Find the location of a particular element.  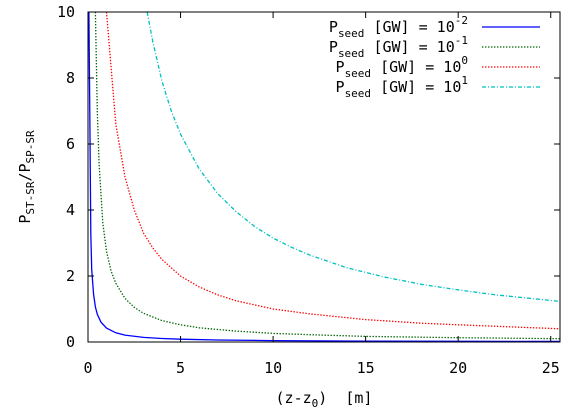

y-tick-label: 4 is located at coordinates (70, 210).